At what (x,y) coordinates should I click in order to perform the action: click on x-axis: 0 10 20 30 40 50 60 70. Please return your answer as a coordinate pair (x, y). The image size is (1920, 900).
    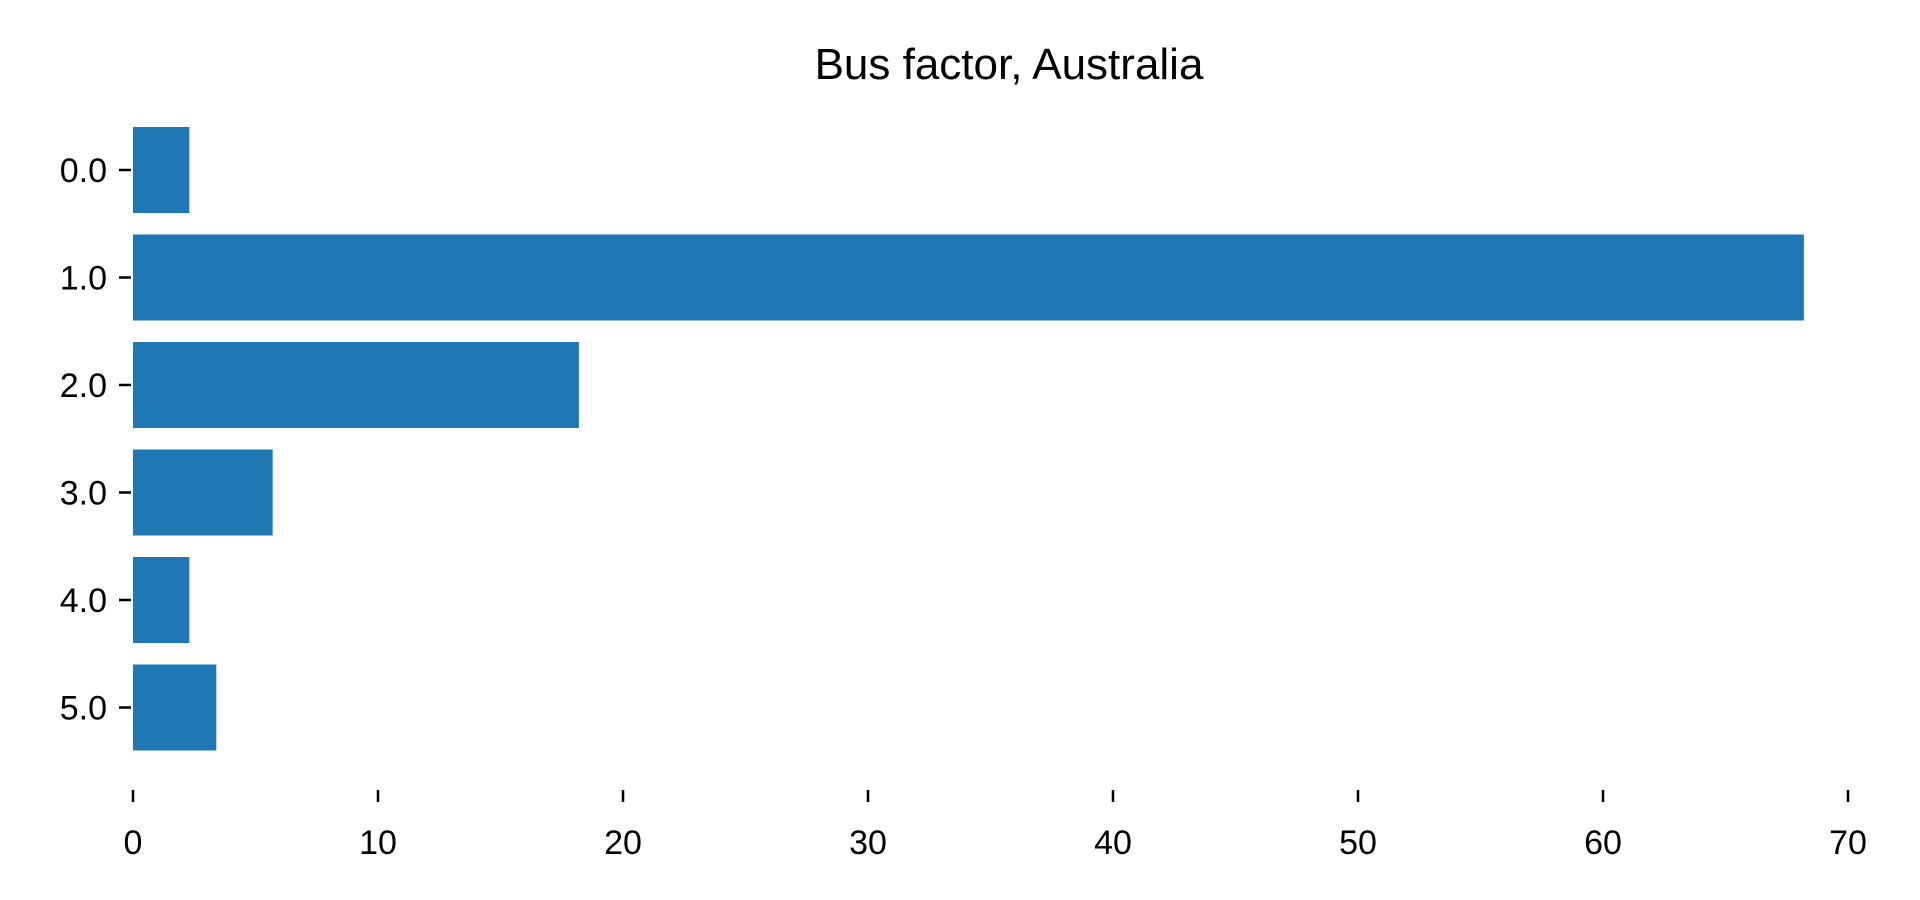
    Looking at the image, I should click on (995, 826).